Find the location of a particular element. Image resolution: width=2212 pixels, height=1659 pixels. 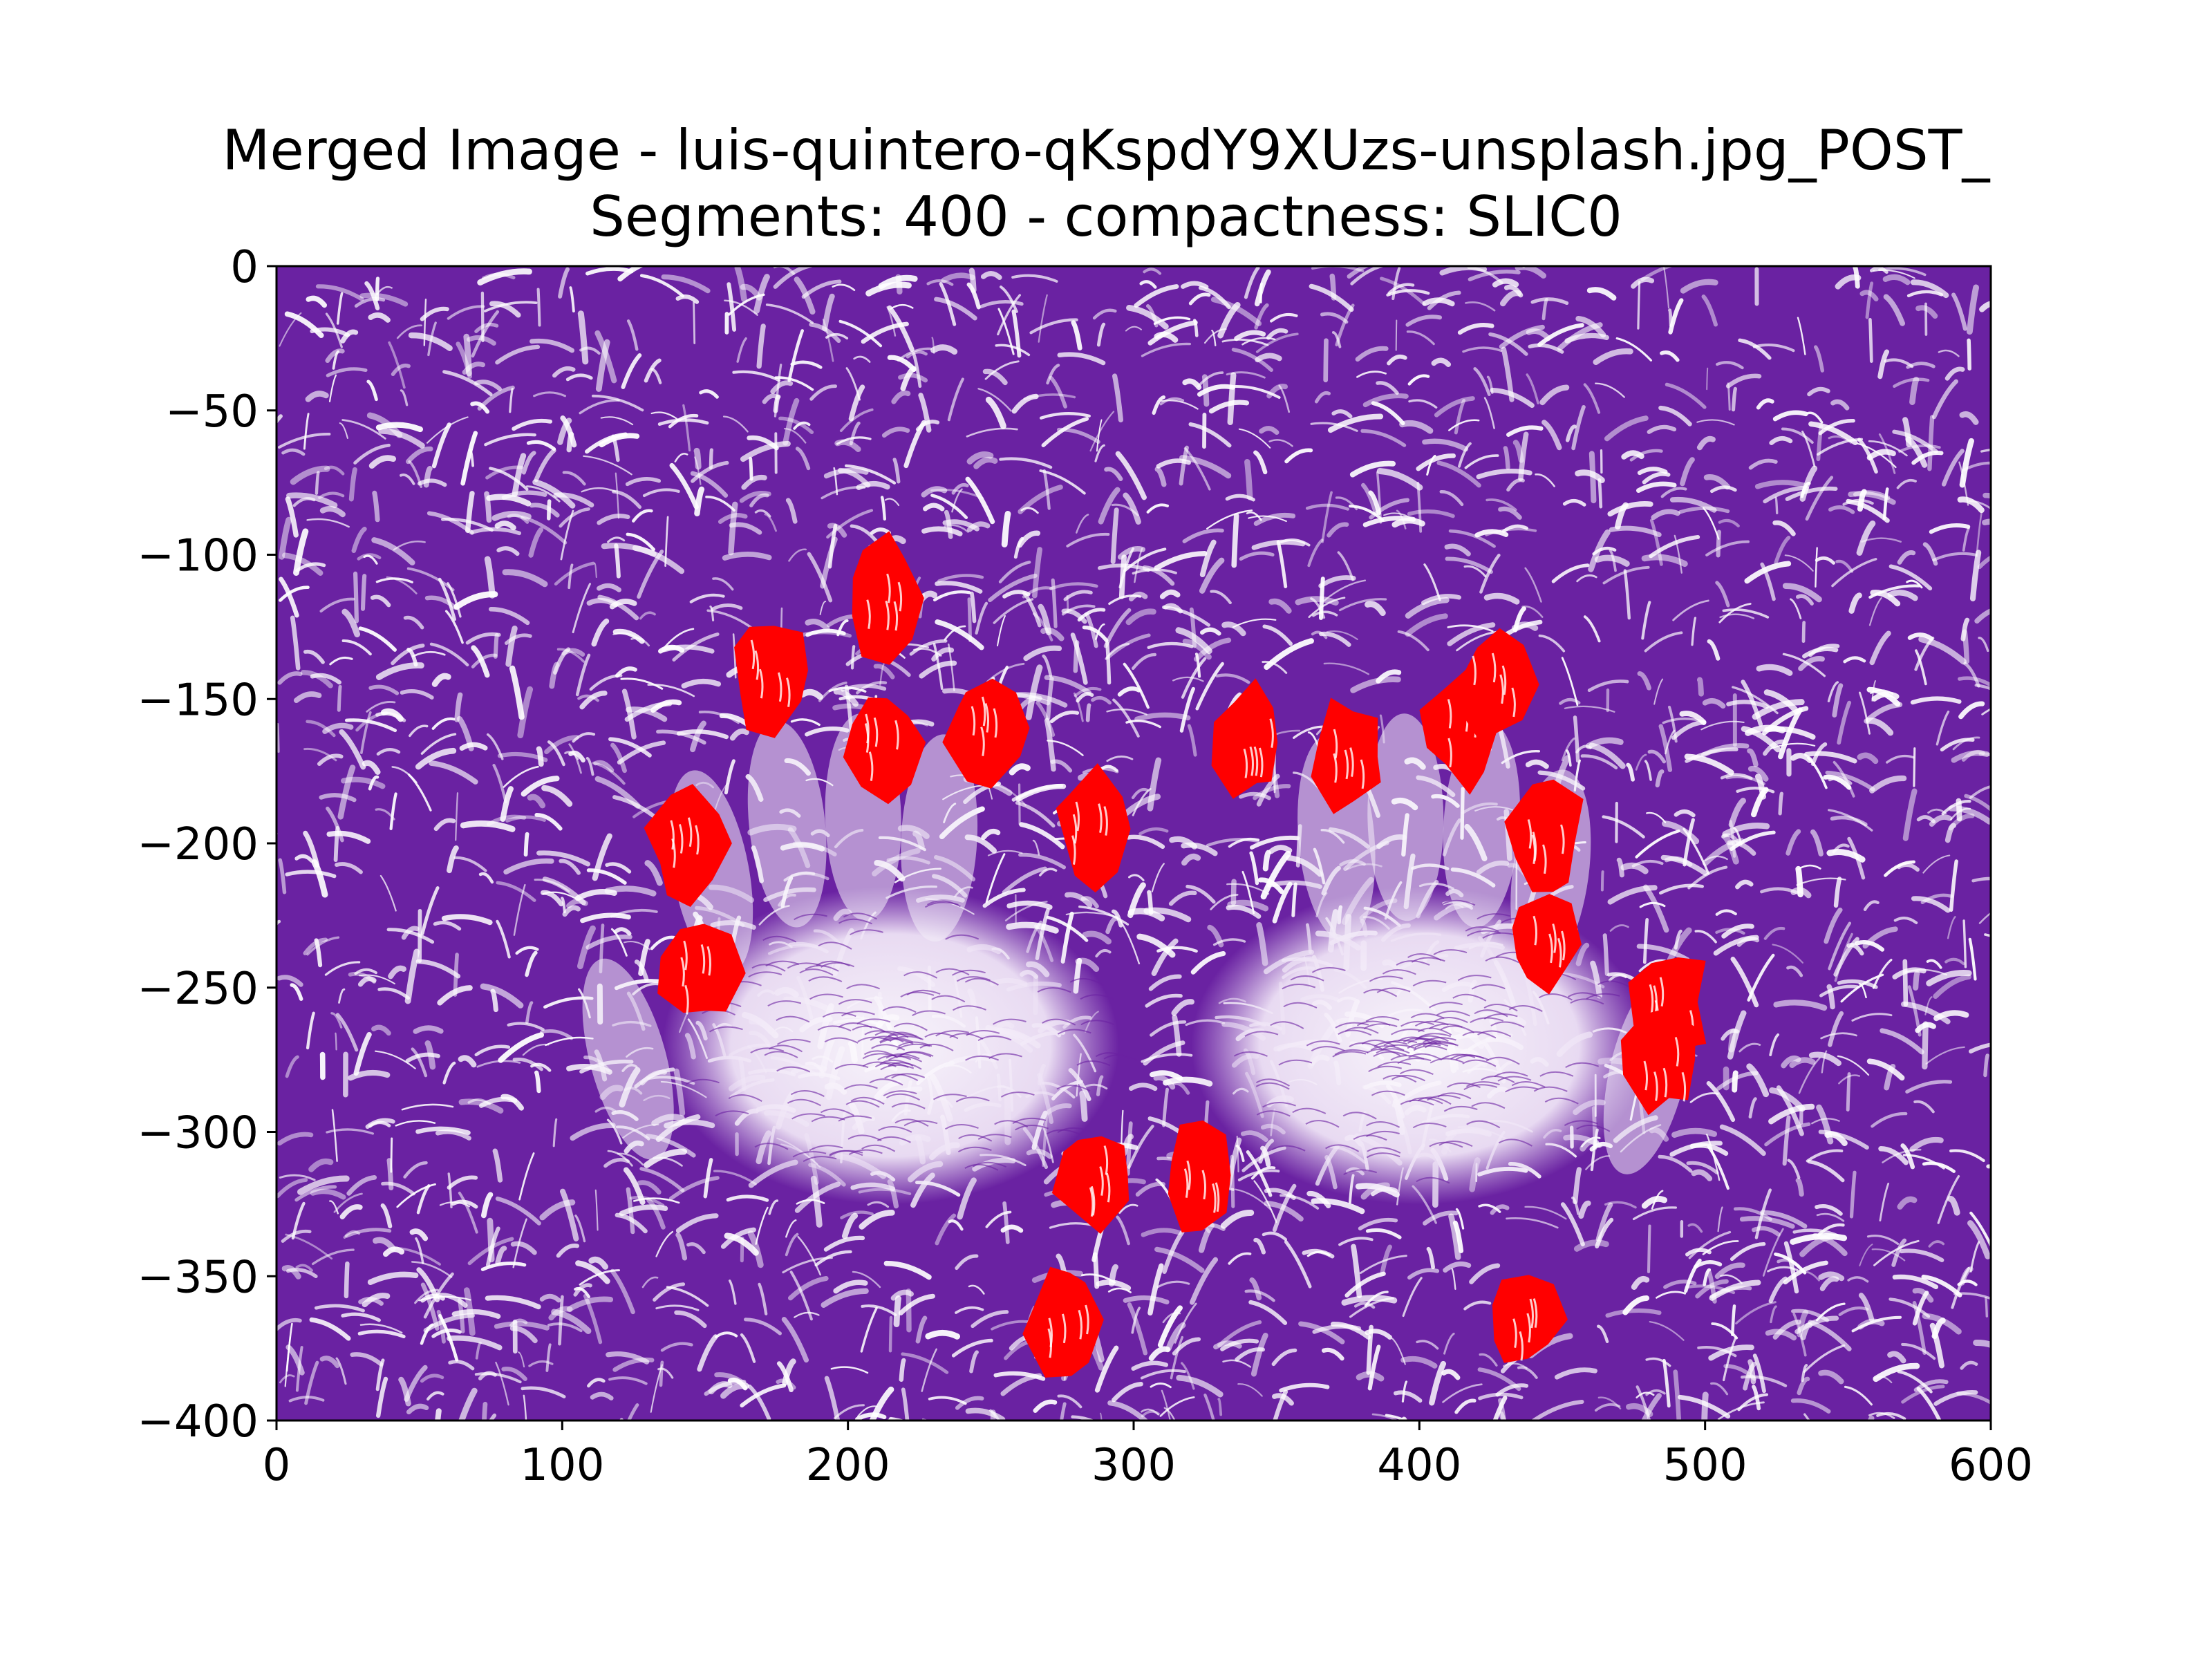

y-tick-label: −200 is located at coordinates (198, 845).